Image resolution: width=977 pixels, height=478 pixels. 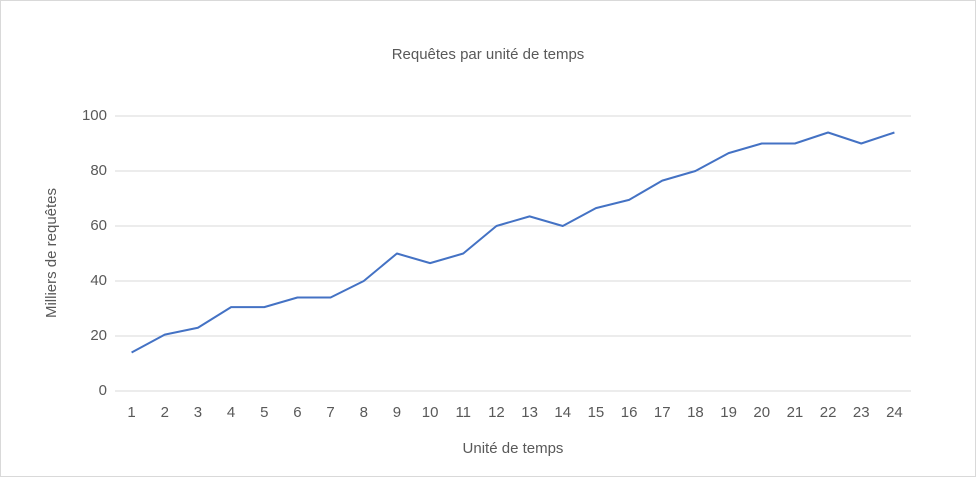 I want to click on x-tick-label: 22, so click(x=828, y=412).